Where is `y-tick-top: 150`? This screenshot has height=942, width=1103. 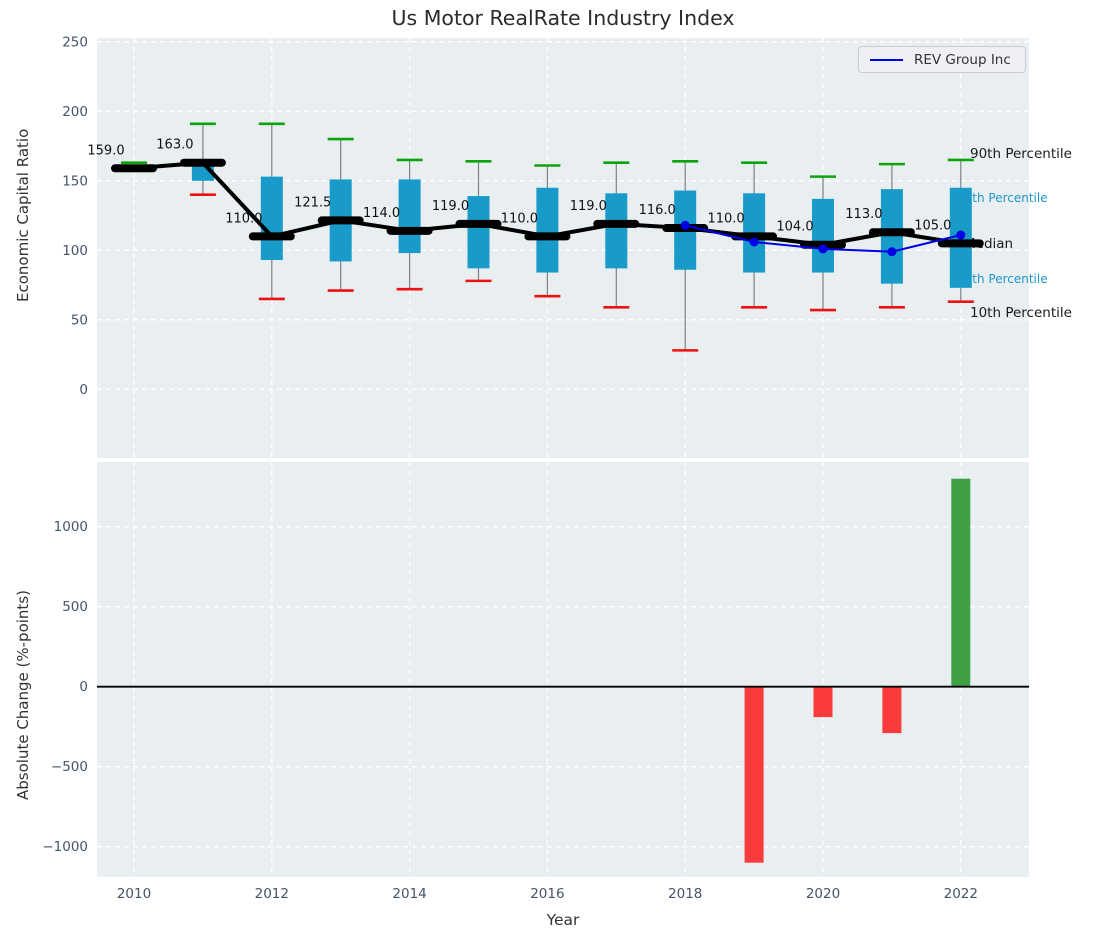
y-tick-top: 150 is located at coordinates (75, 181).